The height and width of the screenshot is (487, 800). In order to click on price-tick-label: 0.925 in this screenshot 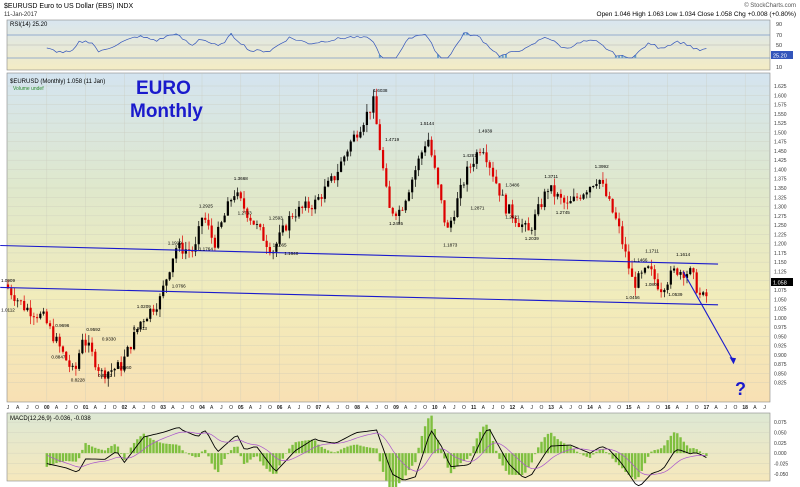, I will do `click(780, 347)`.